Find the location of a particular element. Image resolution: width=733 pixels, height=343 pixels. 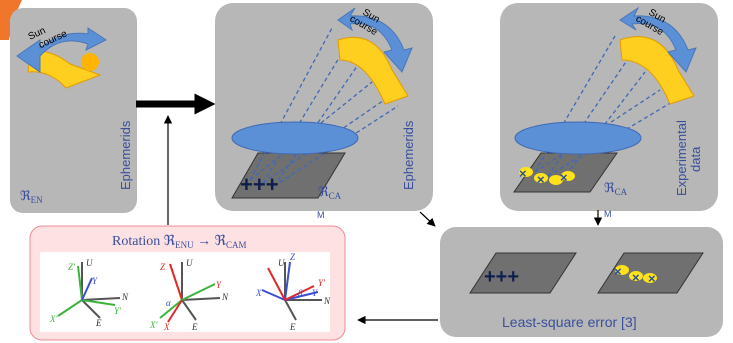

axis-frame3-y: Y is located at coordinates (315, 293).